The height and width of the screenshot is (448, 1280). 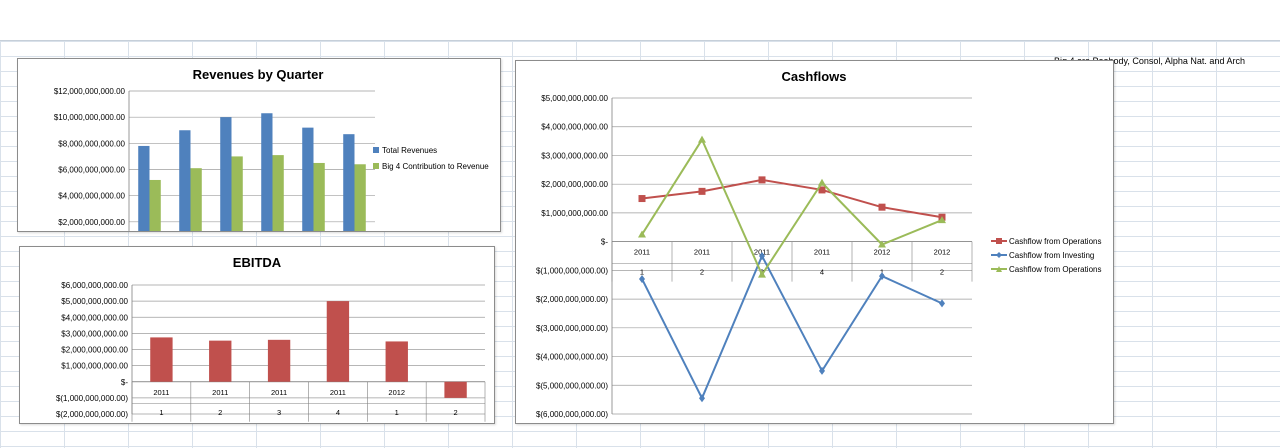 I want to click on y-tick-label: $8,000,000,000.00, so click(x=91, y=143).